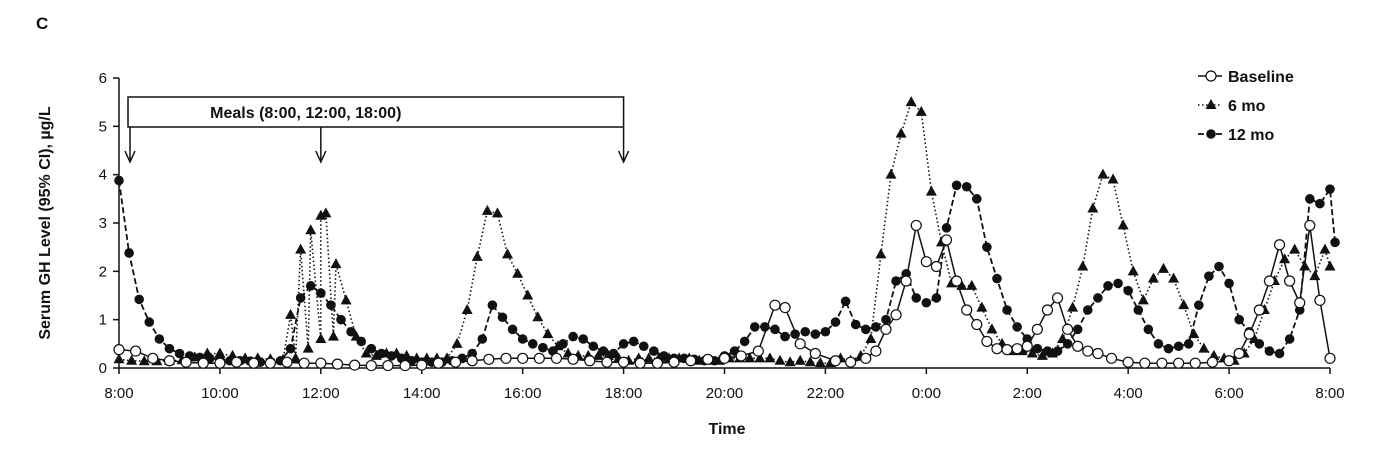  I want to click on x-tick-label: 14:00, so click(422, 393).